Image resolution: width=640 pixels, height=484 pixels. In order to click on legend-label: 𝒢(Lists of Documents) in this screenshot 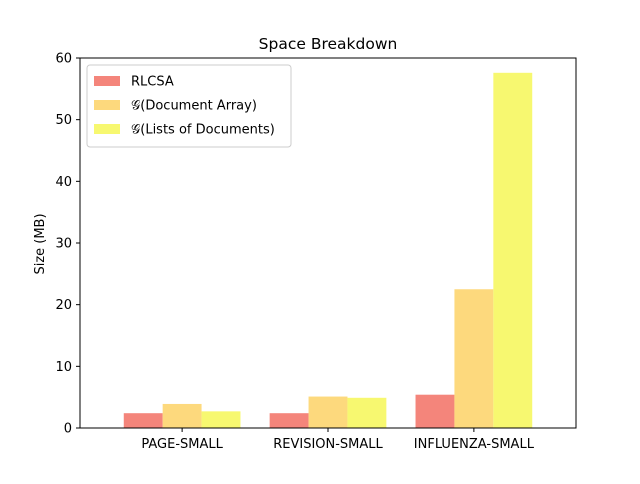, I will do `click(203, 130)`.